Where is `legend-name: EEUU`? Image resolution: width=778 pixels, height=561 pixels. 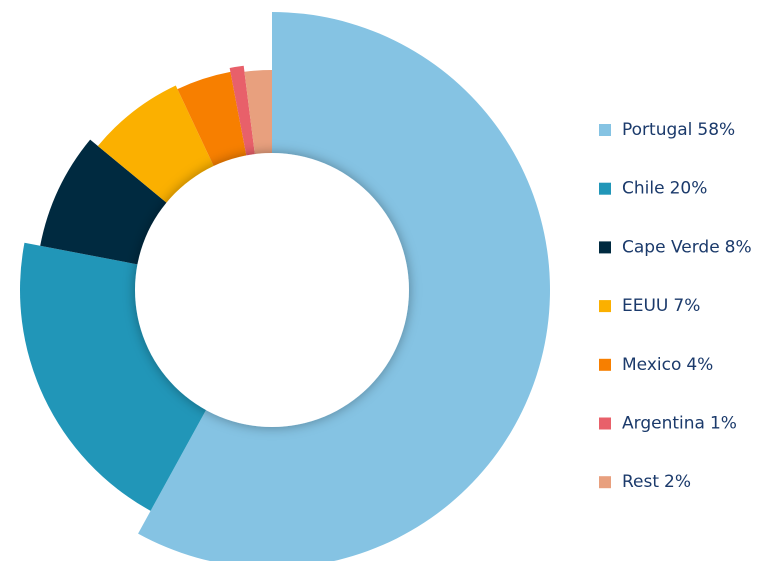
legend-name: EEUU is located at coordinates (645, 306).